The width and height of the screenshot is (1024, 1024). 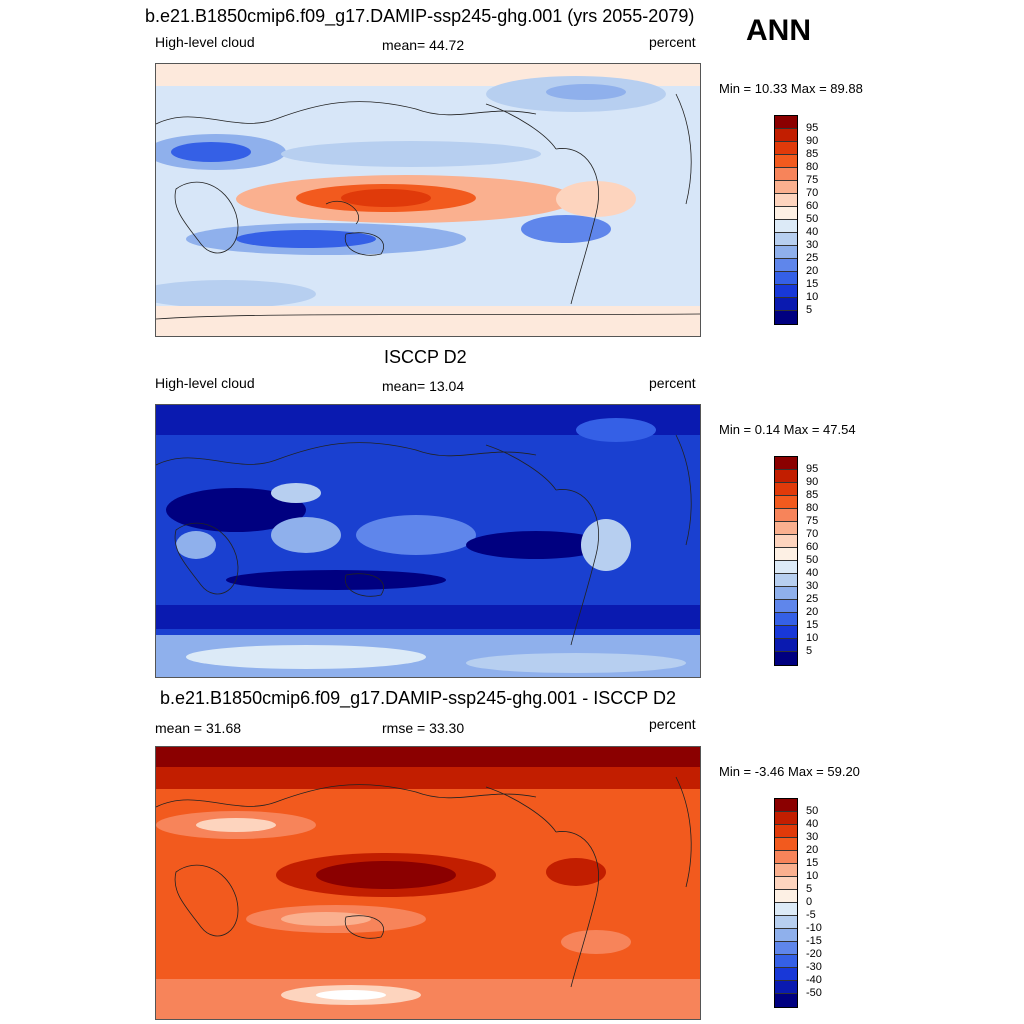 I want to click on panel3-mean: mean = 31.68, so click(x=198, y=728).